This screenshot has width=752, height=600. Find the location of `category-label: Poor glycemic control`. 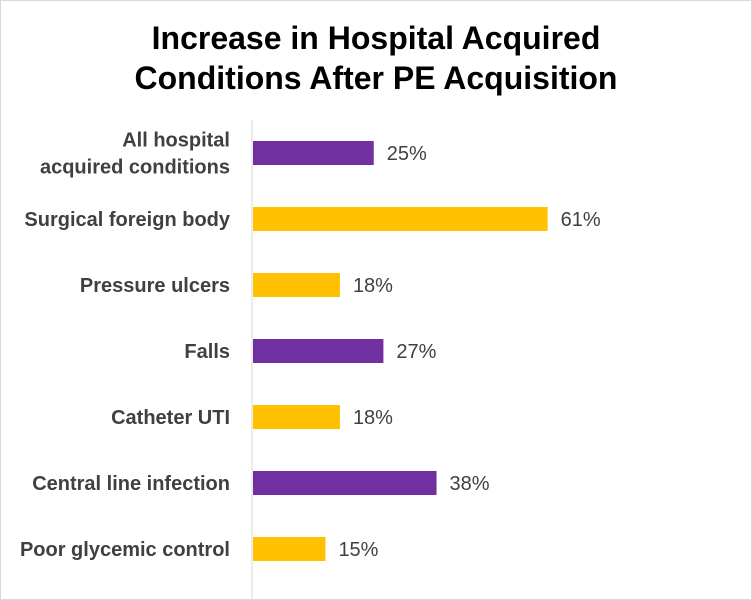

category-label: Poor glycemic control is located at coordinates (125, 550).